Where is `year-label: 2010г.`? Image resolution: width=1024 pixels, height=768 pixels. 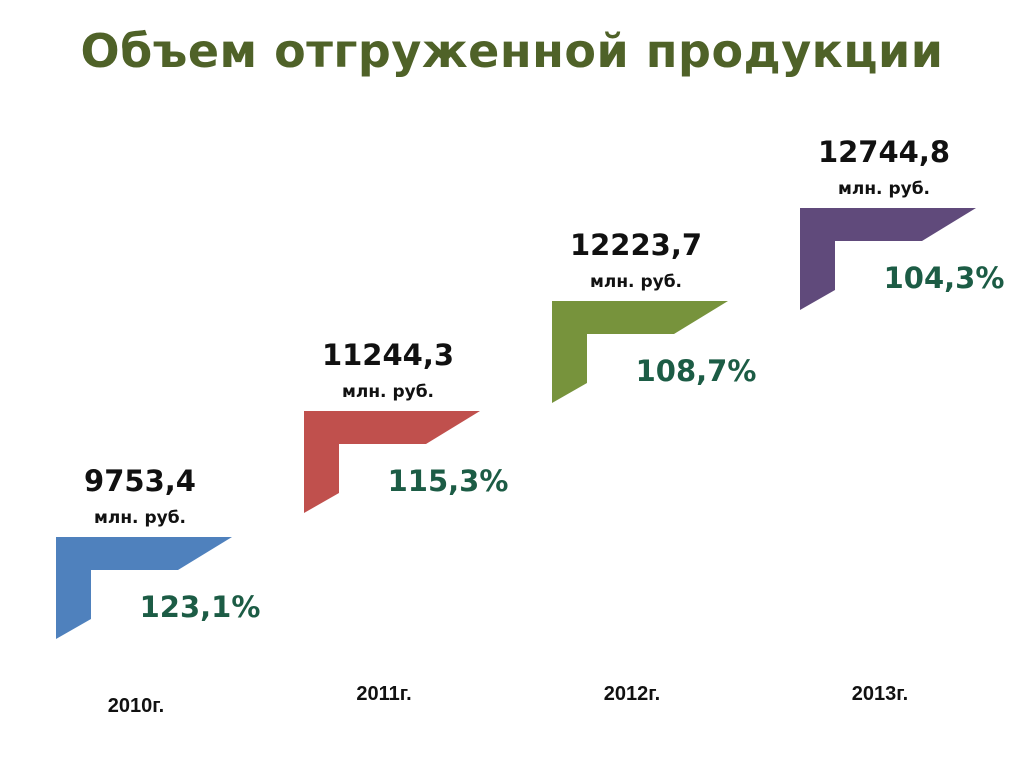 year-label: 2010г. is located at coordinates (136, 706).